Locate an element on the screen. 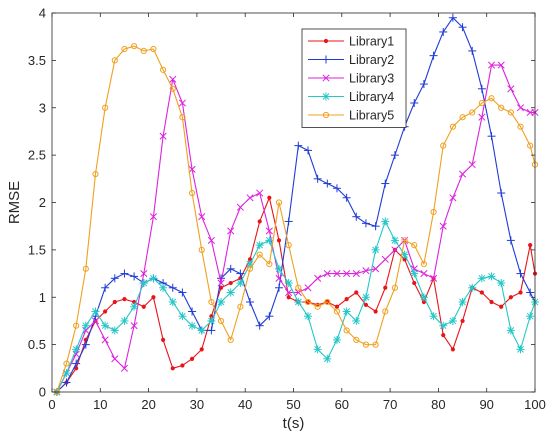  legend-marker is located at coordinates (326, 41).